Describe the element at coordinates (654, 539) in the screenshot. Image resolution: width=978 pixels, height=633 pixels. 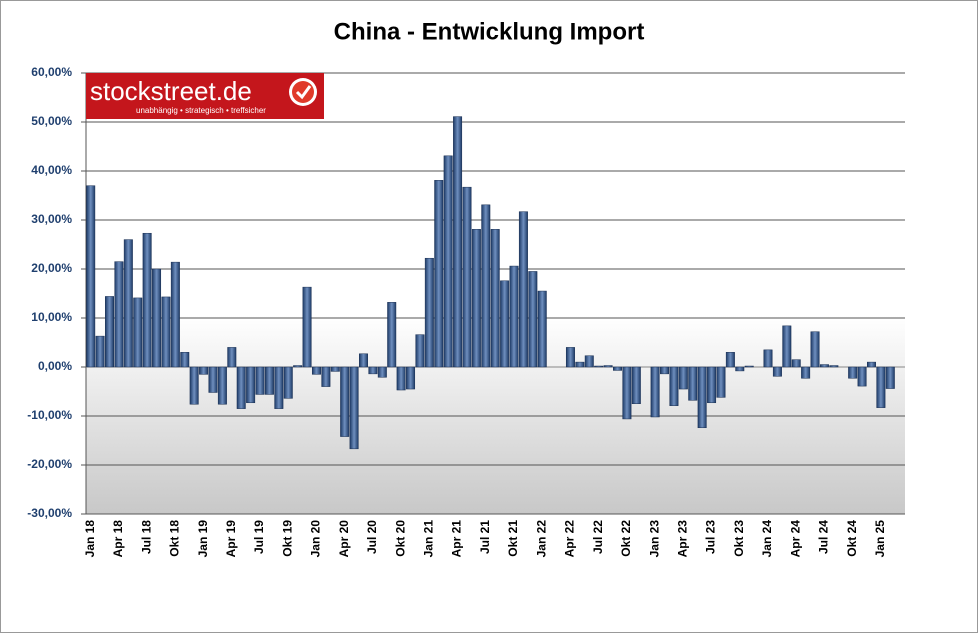
I see `x-tick-label: Jan 23` at that location.